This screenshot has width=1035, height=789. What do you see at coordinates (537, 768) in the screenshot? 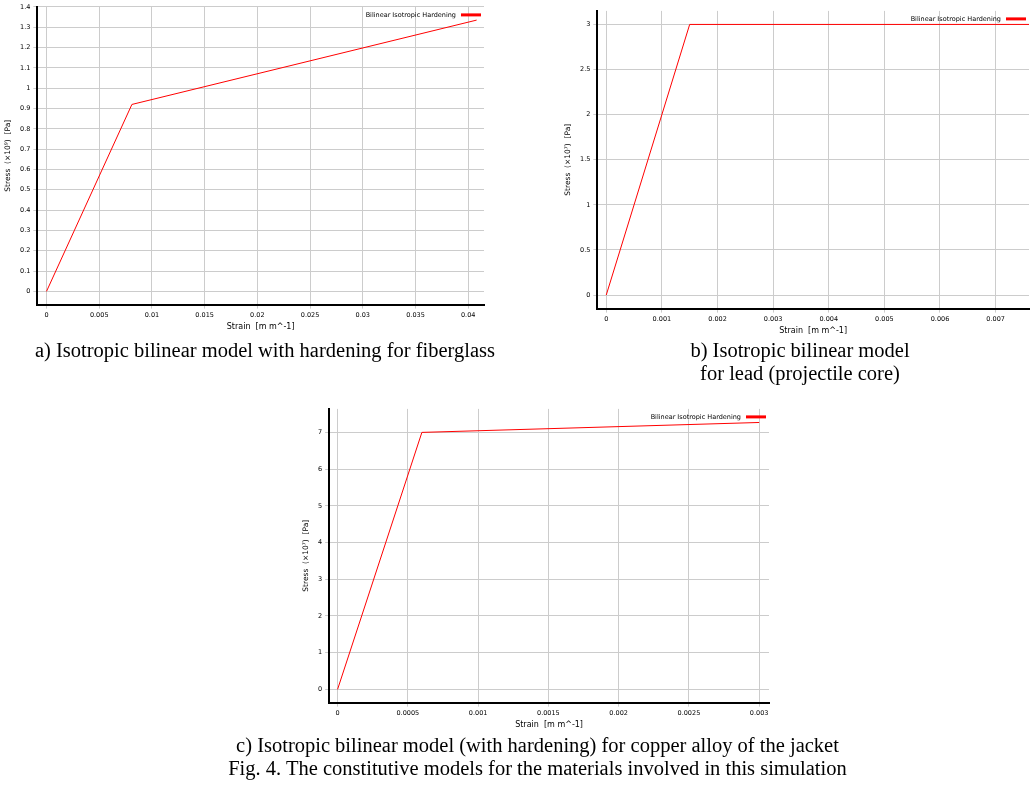
I see `caption: Fig. 4. The constitutive models for the materials involved in this simulation` at bounding box center [537, 768].